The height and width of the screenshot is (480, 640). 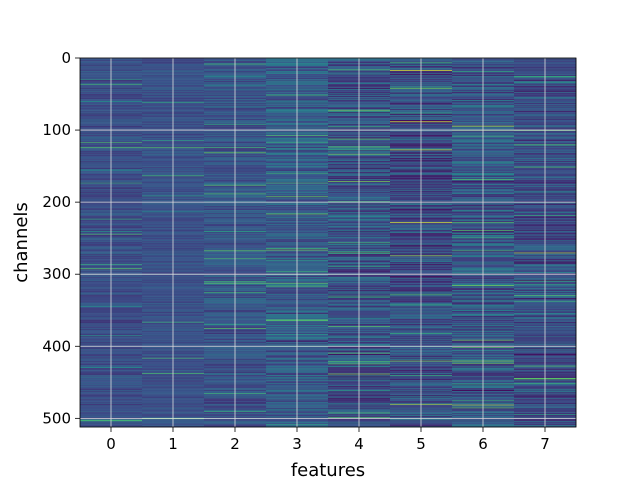 I want to click on x-tick-label: 0, so click(x=111, y=444).